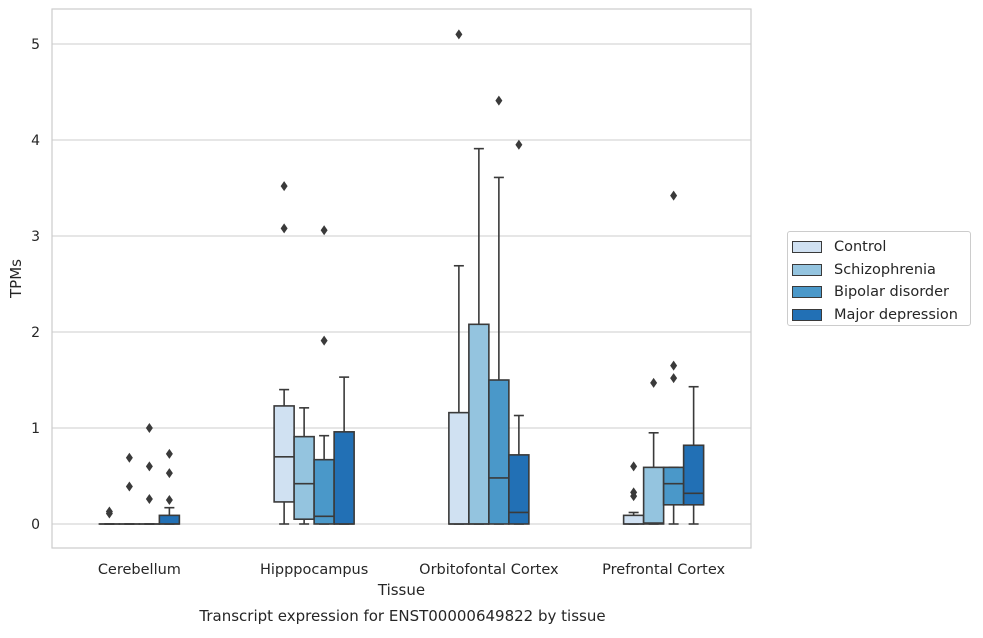 Image resolution: width=983 pixels, height=638 pixels. Describe the element at coordinates (489, 570) in the screenshot. I see `x-tick-label-2: Orbitofontal Cortex` at that location.